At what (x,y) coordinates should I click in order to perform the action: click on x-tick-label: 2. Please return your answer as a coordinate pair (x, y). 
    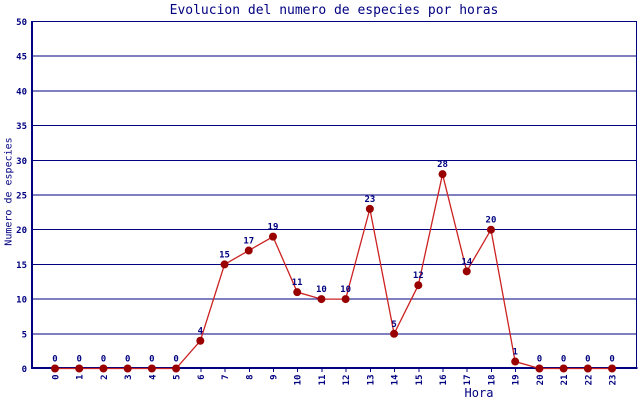
    Looking at the image, I should click on (105, 377).